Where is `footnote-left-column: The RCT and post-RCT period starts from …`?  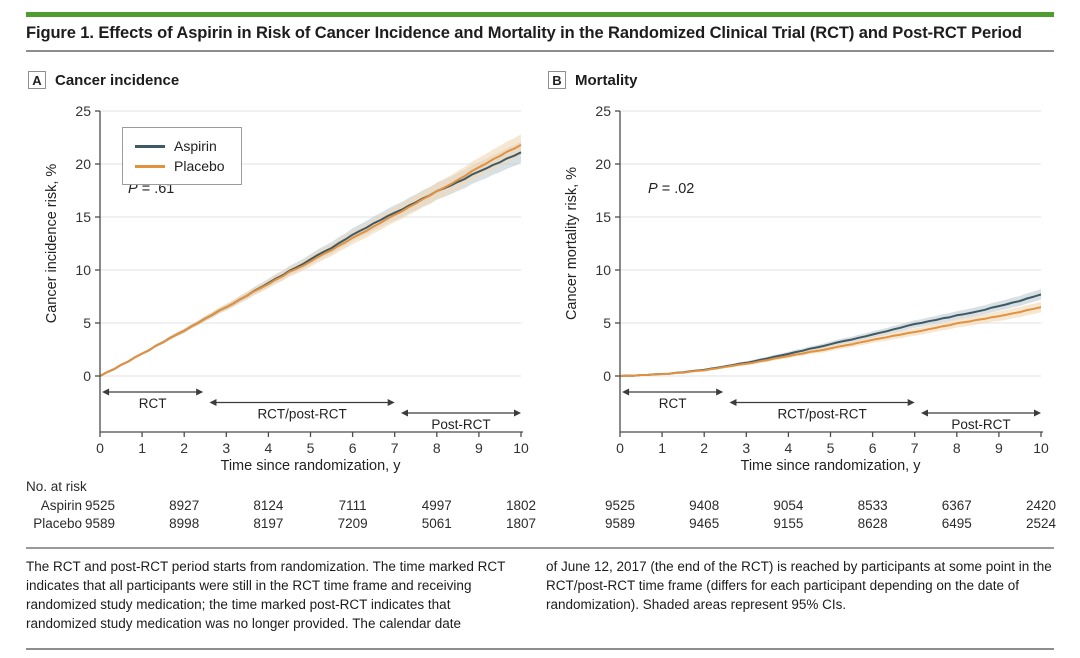 footnote-left-column: The RCT and post-RCT period starts from … is located at coordinates (266, 595).